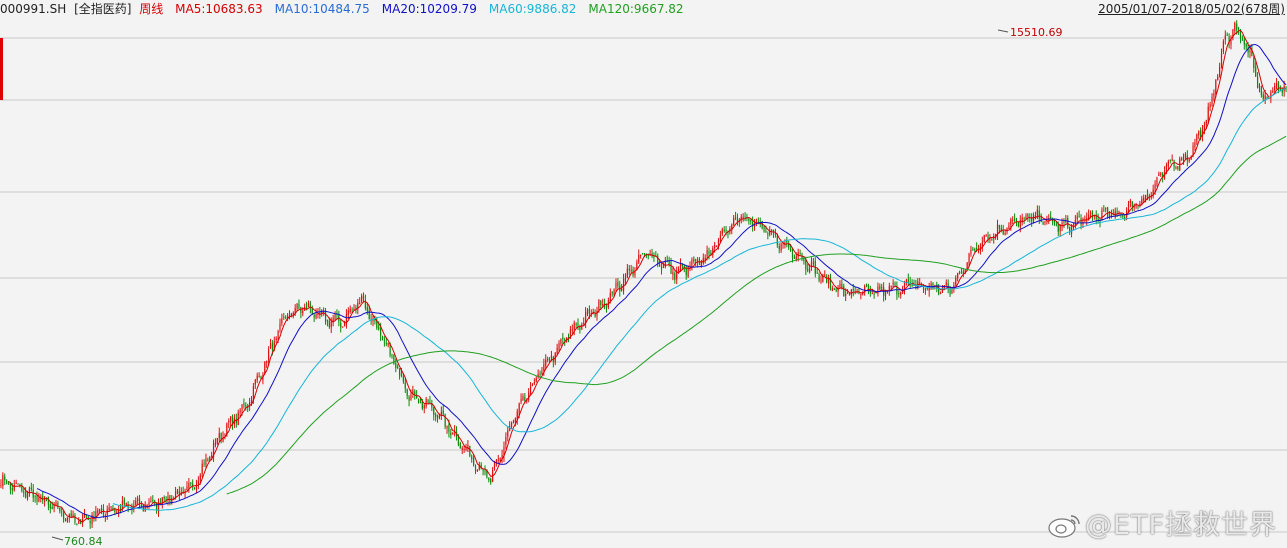 The width and height of the screenshot is (1287, 548). What do you see at coordinates (1191, 9) in the screenshot?
I see `date-range: 2005/01/07-2018/05/02(678周)` at bounding box center [1191, 9].